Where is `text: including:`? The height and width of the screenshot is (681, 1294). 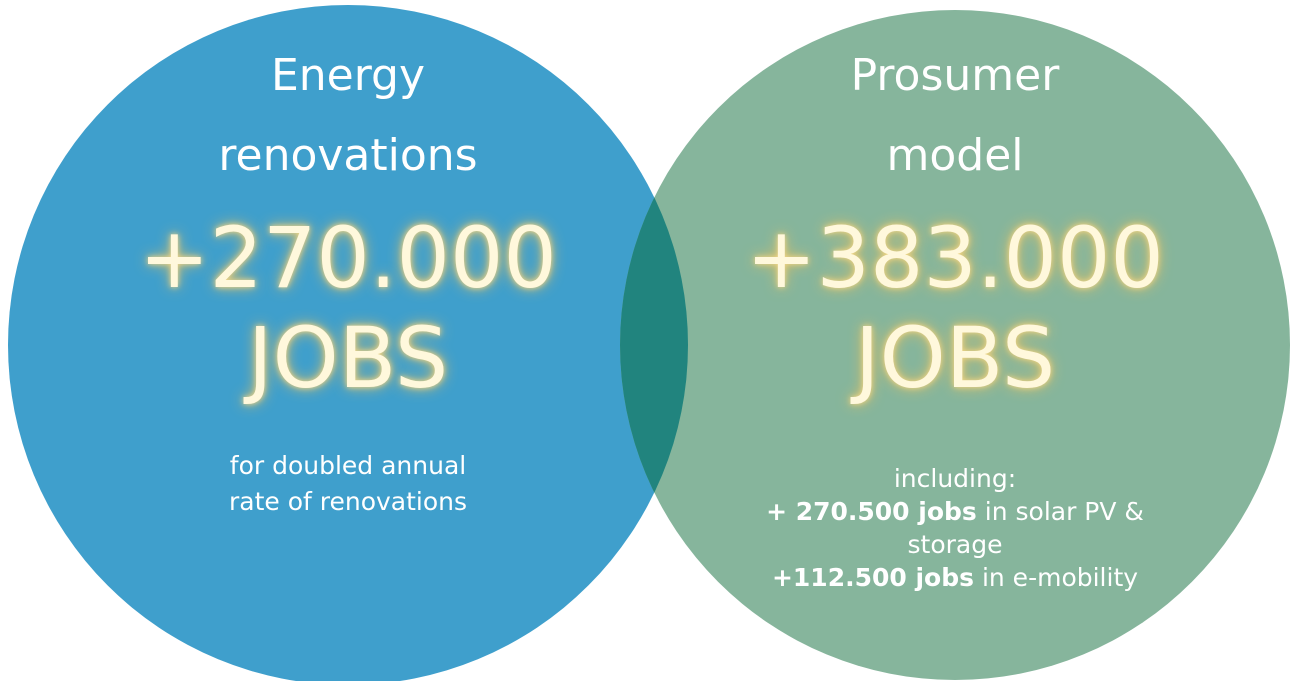 text: including: is located at coordinates (955, 478).